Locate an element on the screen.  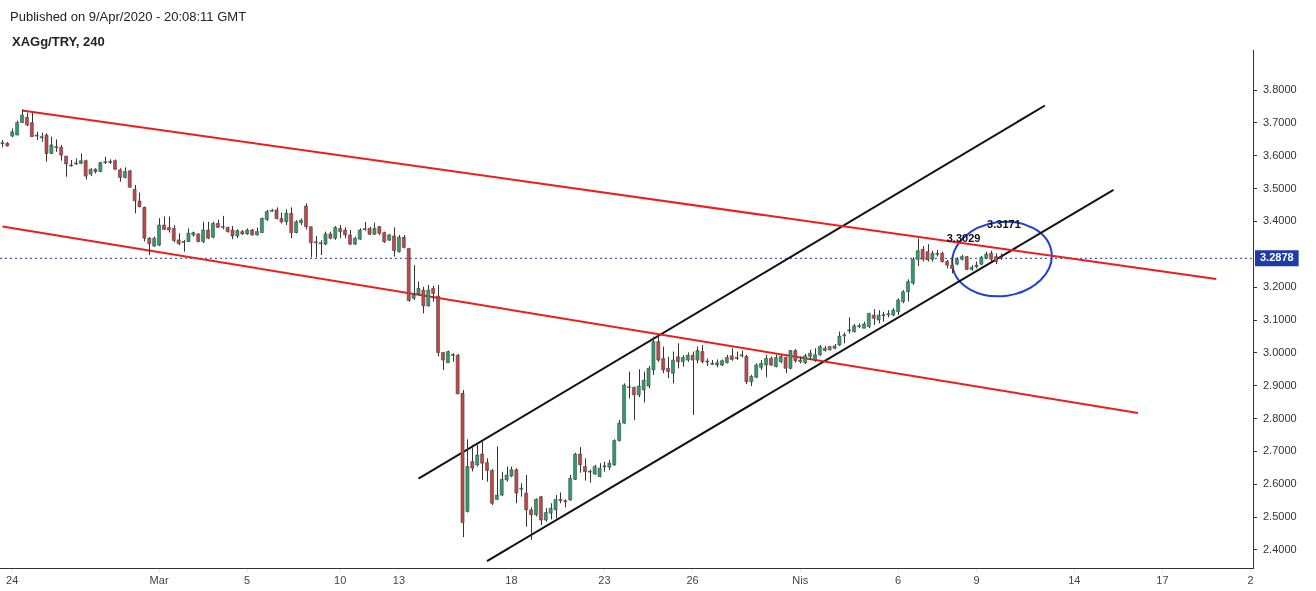
y-tick-label: 3.6000 is located at coordinates (1280, 154).